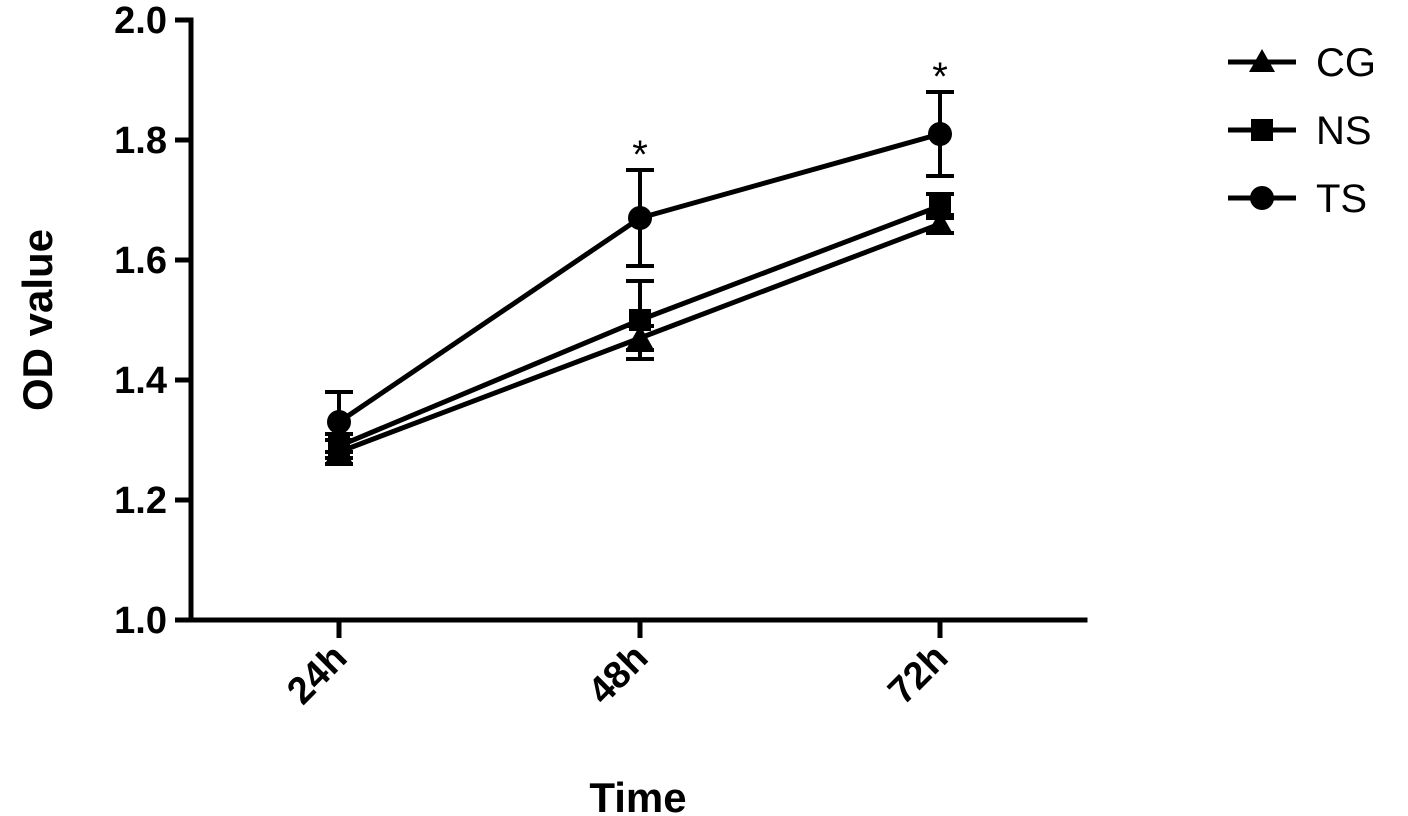 The image size is (1408, 816). Describe the element at coordinates (140, 381) in the screenshot. I see `y-tick-label: 1.4` at that location.